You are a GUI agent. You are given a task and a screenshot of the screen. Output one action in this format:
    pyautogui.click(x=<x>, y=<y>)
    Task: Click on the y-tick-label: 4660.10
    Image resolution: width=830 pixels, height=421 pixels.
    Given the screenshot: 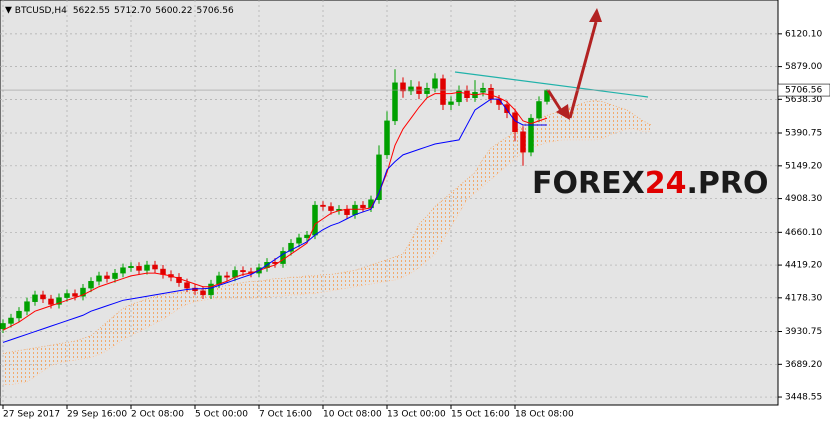 What is the action you would take?
    pyautogui.click(x=803, y=233)
    